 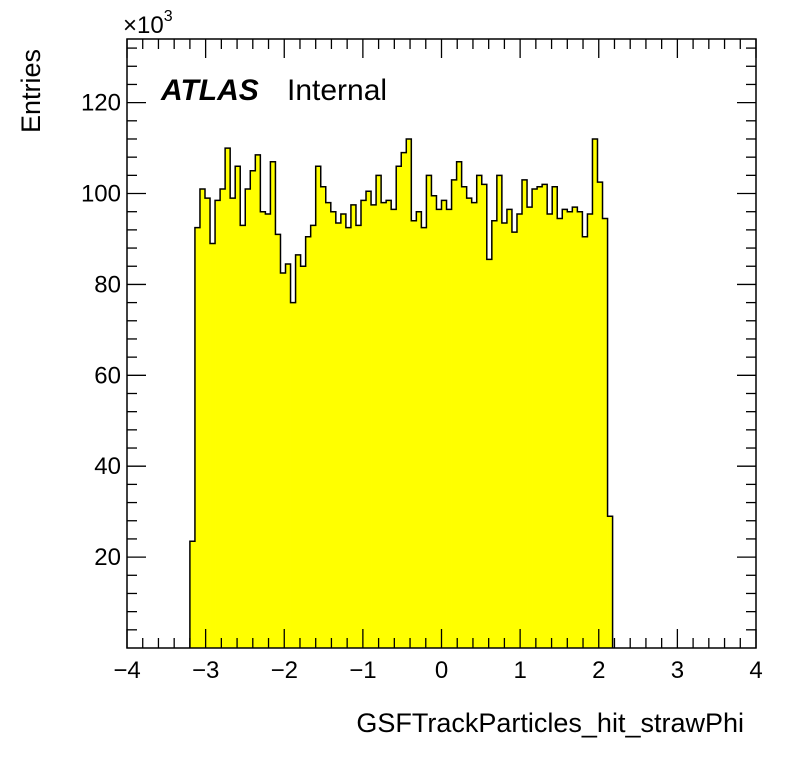 What do you see at coordinates (101, 194) in the screenshot?
I see `y-tick-label: 100` at bounding box center [101, 194].